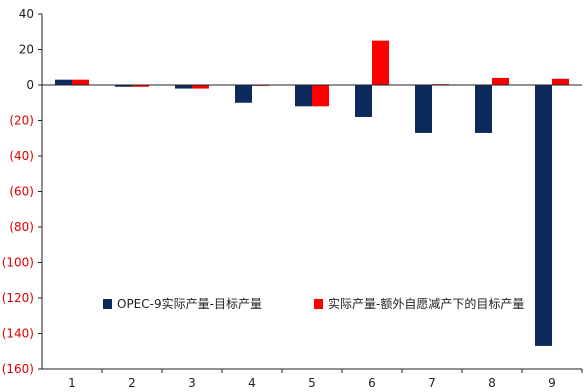 Image resolution: width=585 pixels, height=392 pixels. What do you see at coordinates (18, 298) in the screenshot?
I see `y-tick-label: (120)` at bounding box center [18, 298].